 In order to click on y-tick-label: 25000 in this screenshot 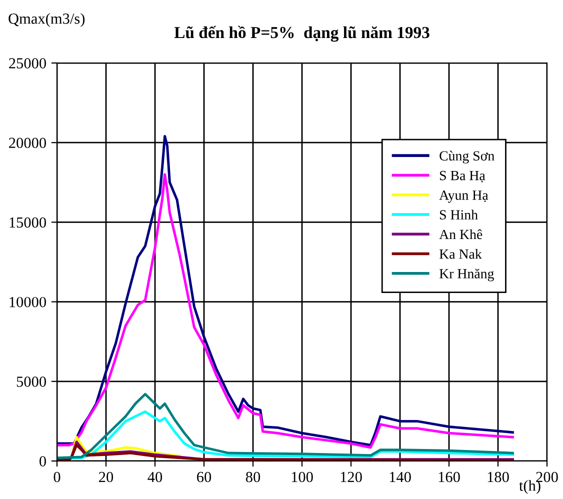, I will do `click(27, 63)`.